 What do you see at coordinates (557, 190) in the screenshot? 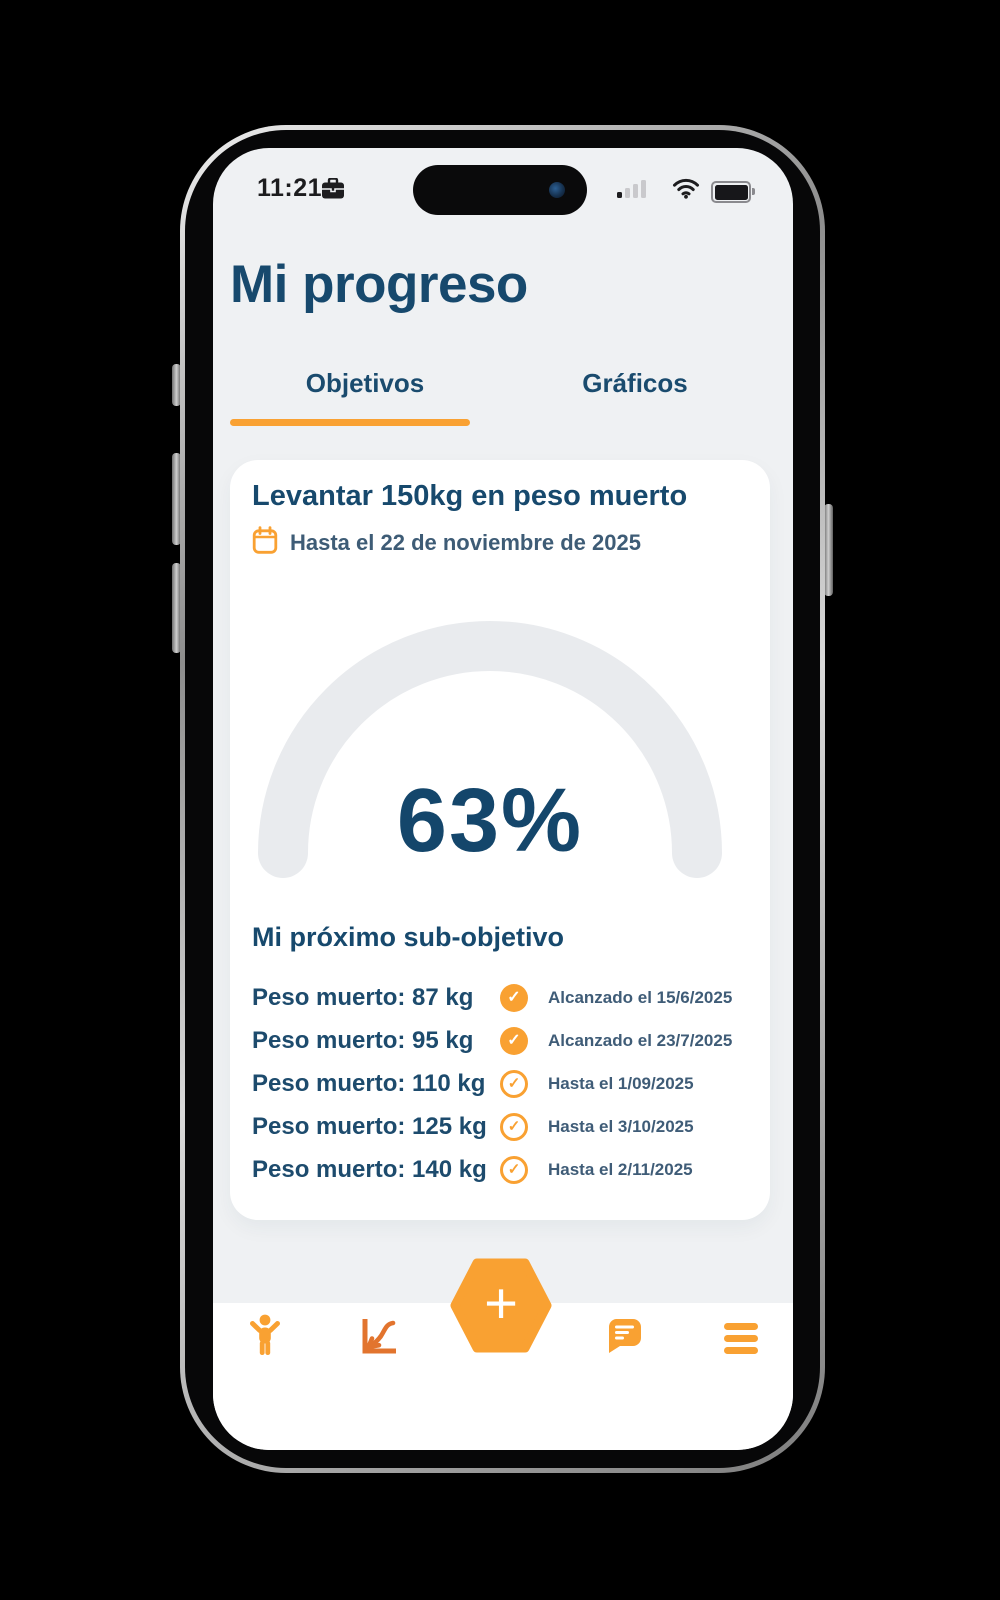
I see `camera-icon` at bounding box center [557, 190].